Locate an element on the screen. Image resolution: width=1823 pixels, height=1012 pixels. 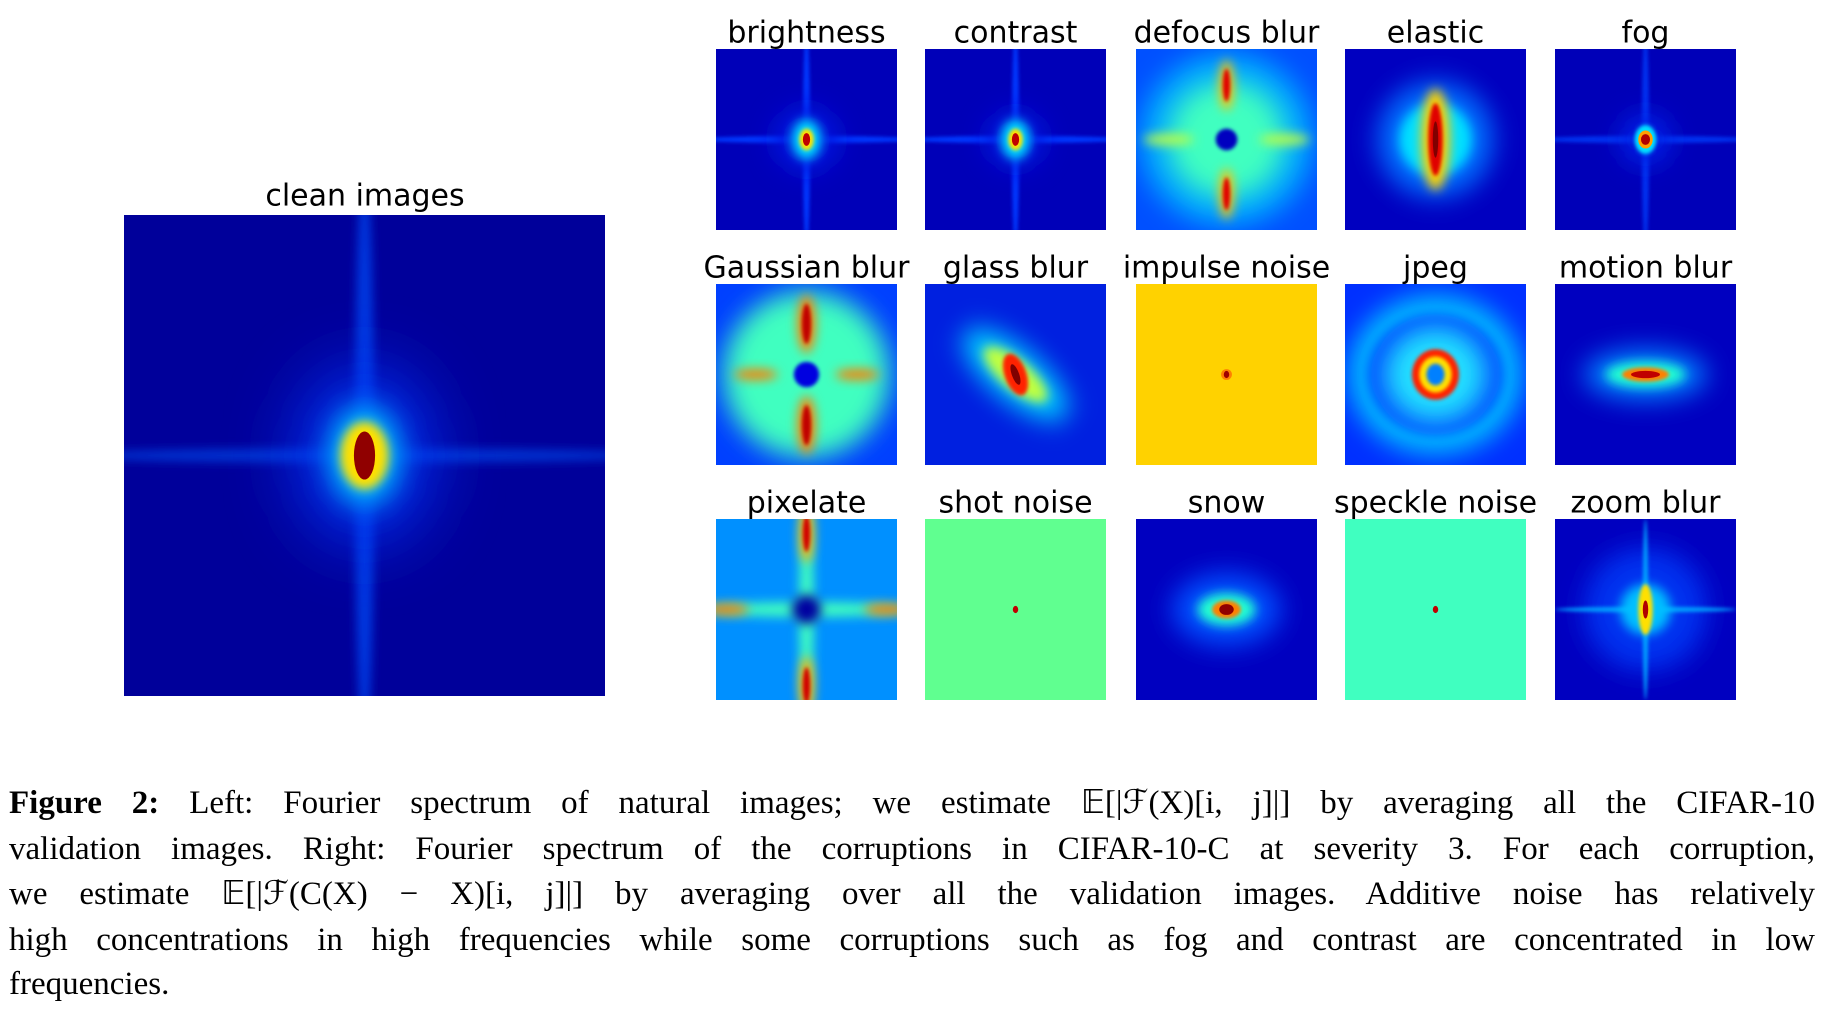
caption-line: frequencies. is located at coordinates (89, 984).